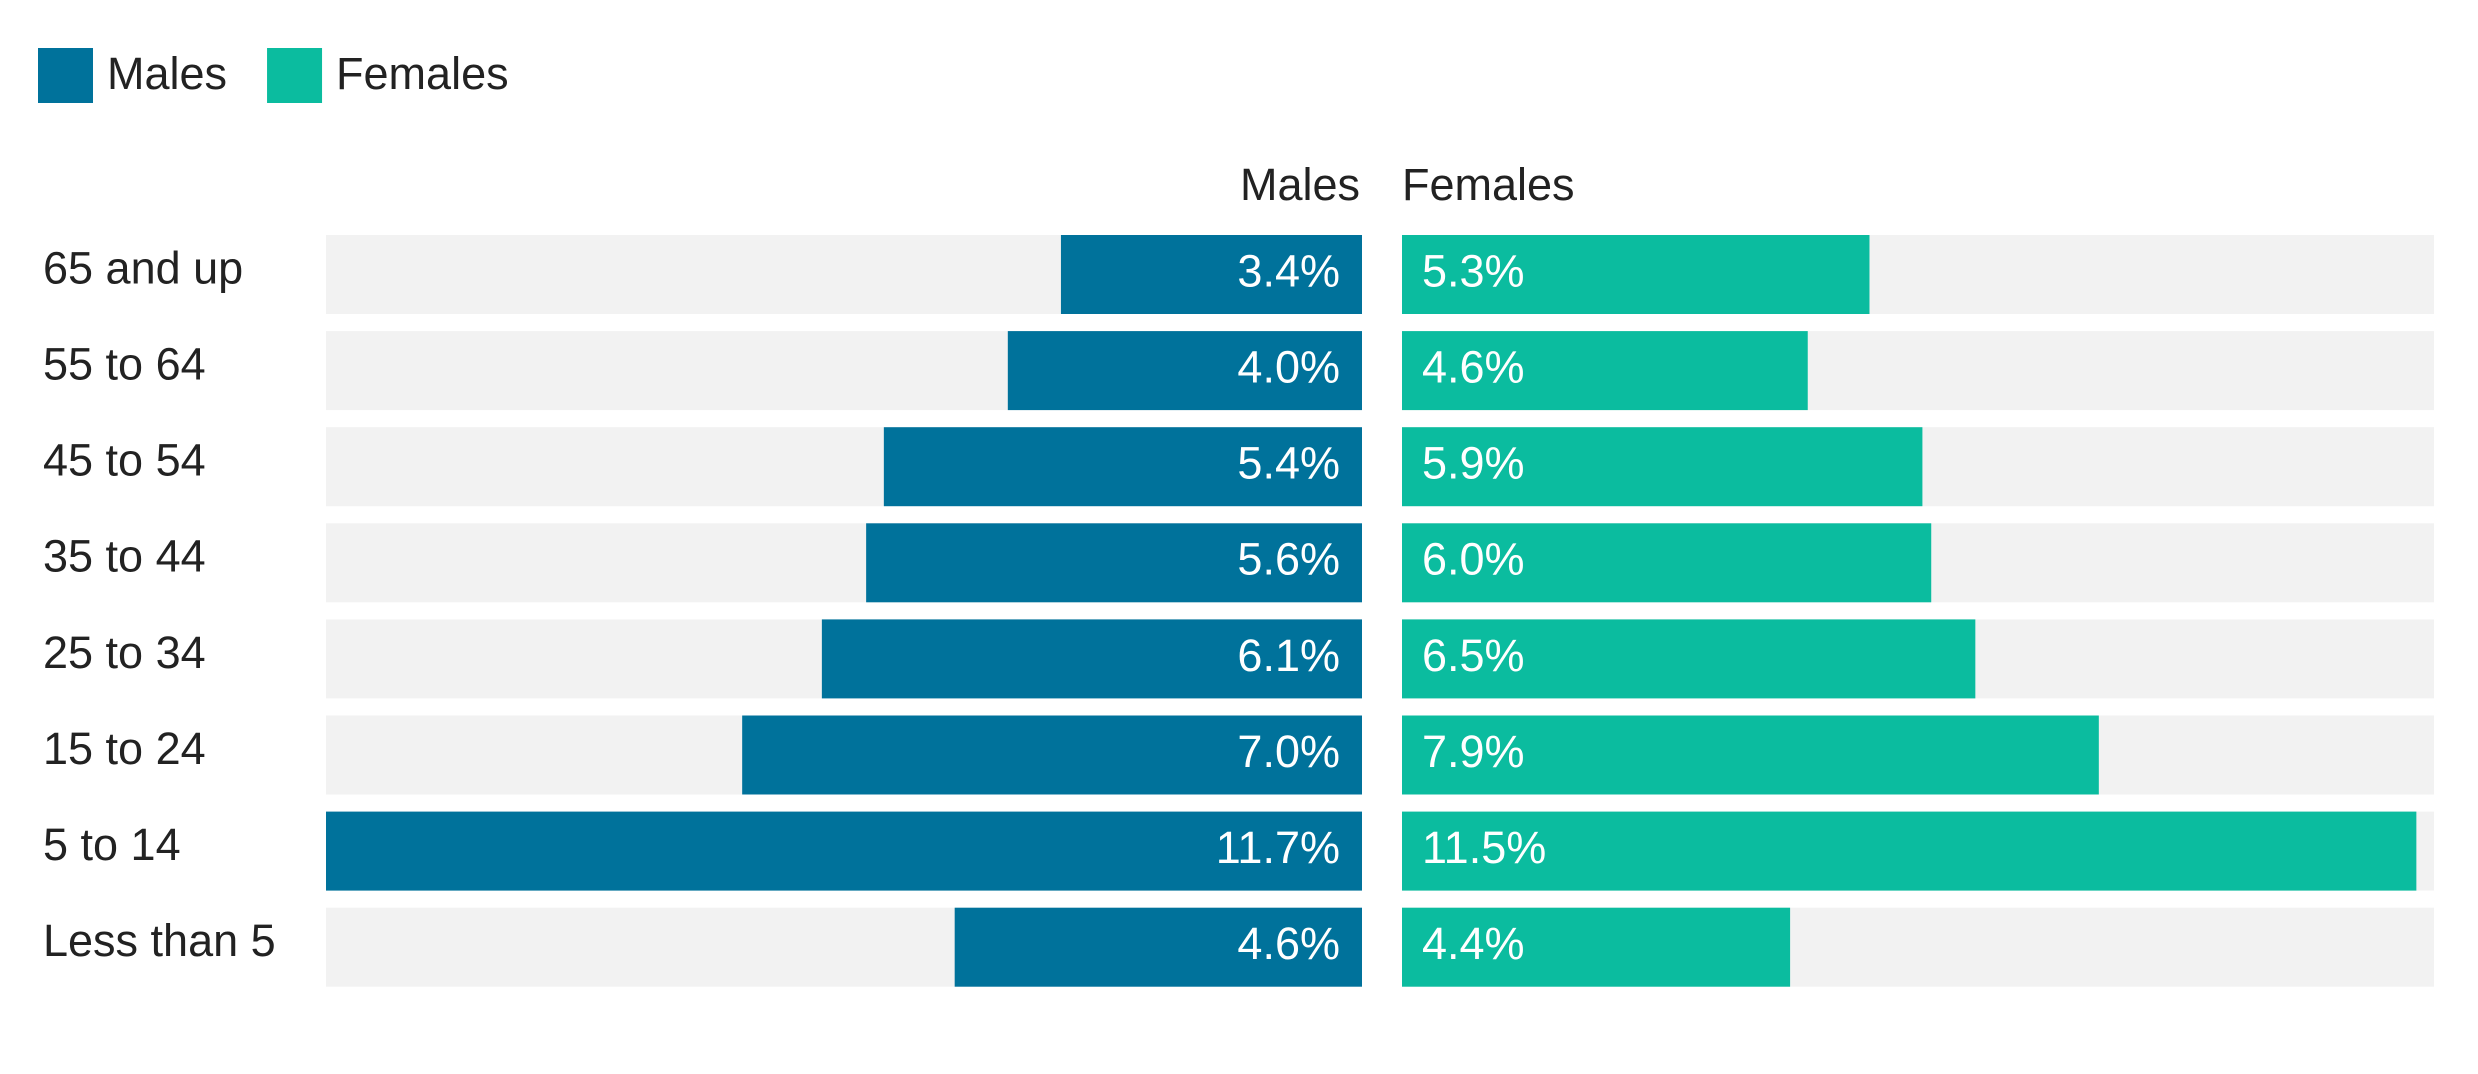 The width and height of the screenshot is (2478, 1074). Describe the element at coordinates (1473, 559) in the screenshot. I see `value-label: 6.0%` at that location.